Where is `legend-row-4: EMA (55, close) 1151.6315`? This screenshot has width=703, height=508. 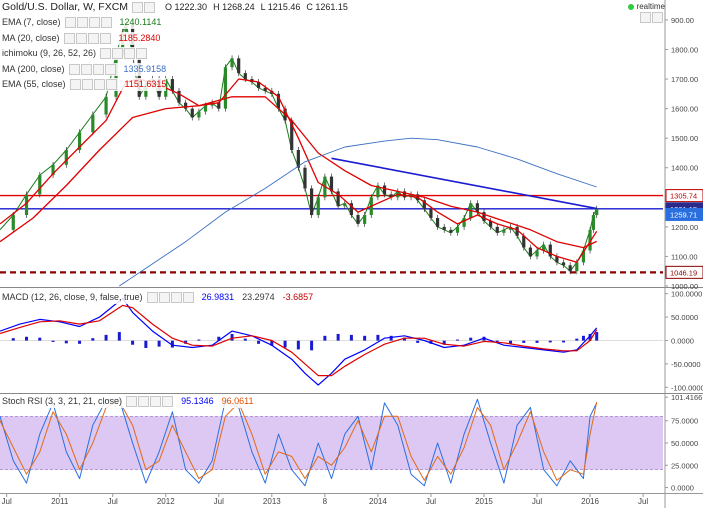 legend-row-4: EMA (55, close) 1151.6315 is located at coordinates (83, 84).